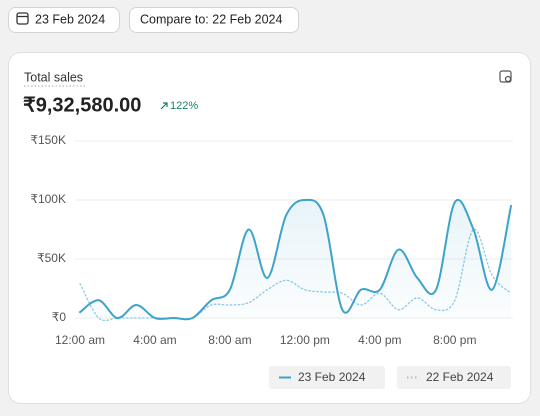  What do you see at coordinates (229, 340) in the screenshot?
I see `x-tick-label: 8:00 am` at bounding box center [229, 340].